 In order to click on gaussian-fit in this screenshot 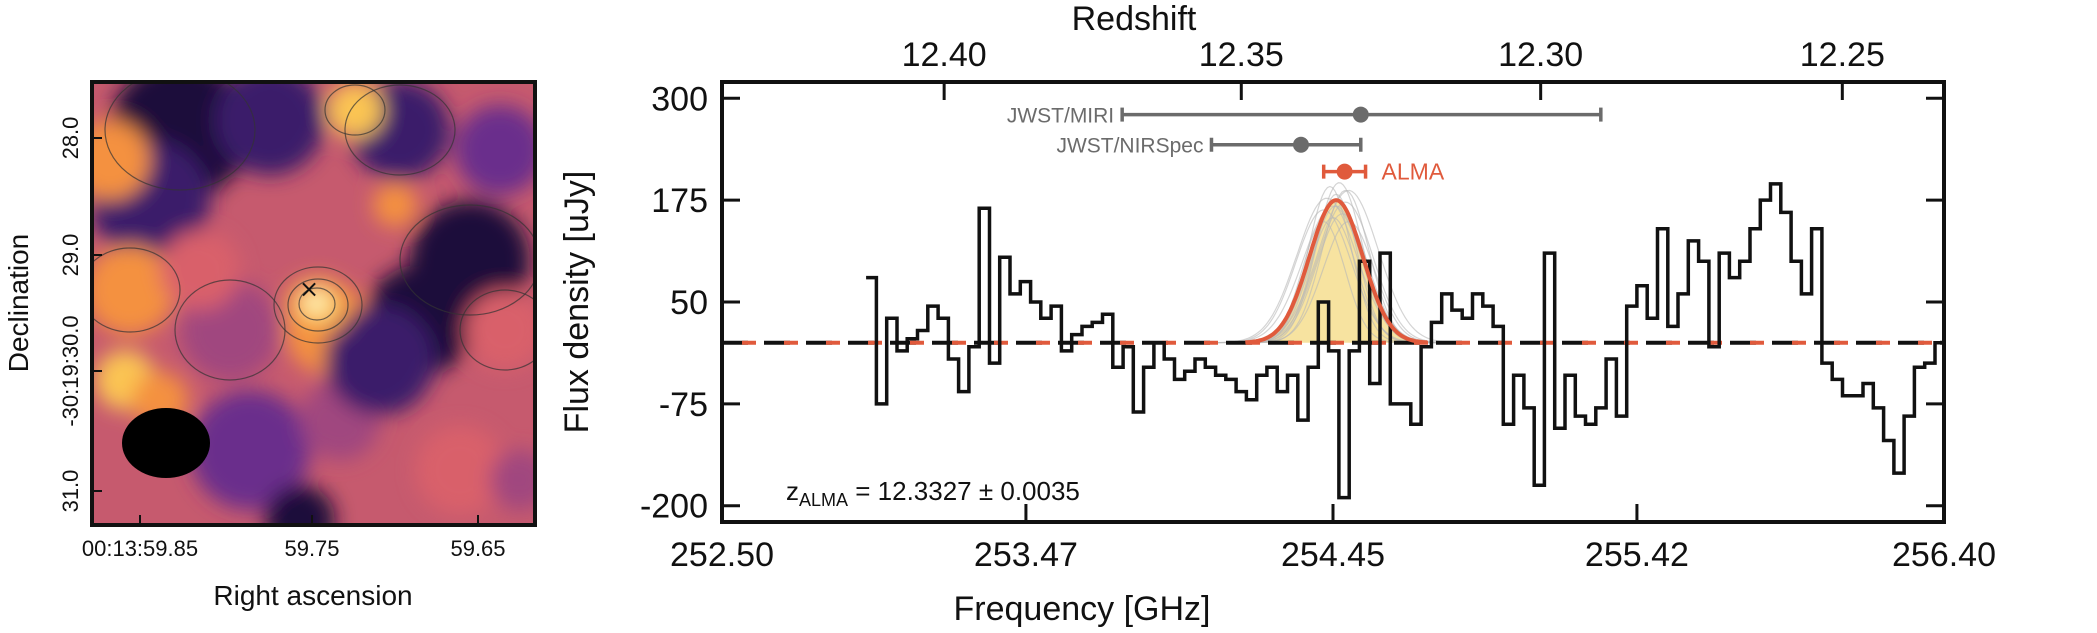, I will do `click(1337, 263)`.